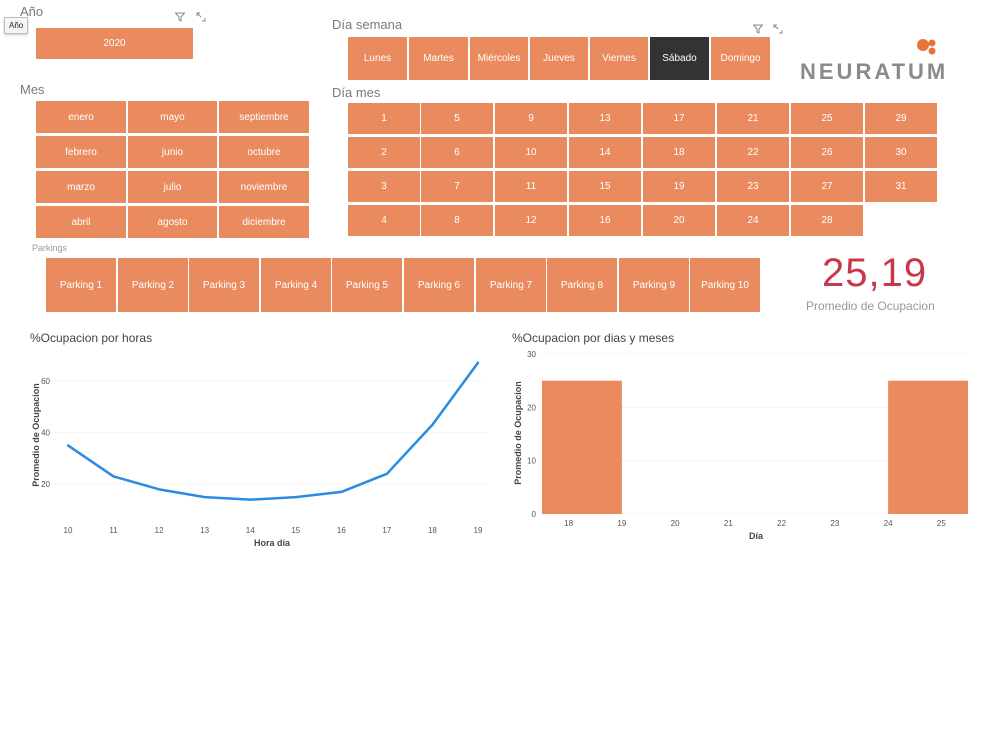 Image resolution: width=991 pixels, height=752 pixels. Describe the element at coordinates (457, 118) in the screenshot. I see `day-item-5: 5` at that location.